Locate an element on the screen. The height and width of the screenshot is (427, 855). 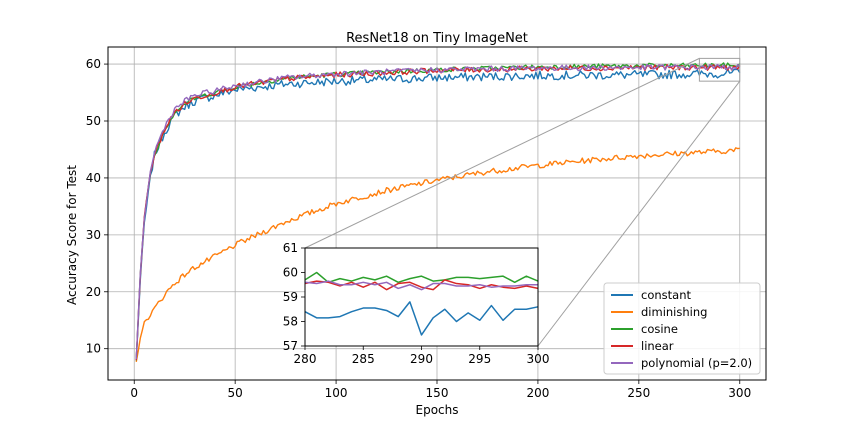
x-tick-label: 0 is located at coordinates (134, 393).